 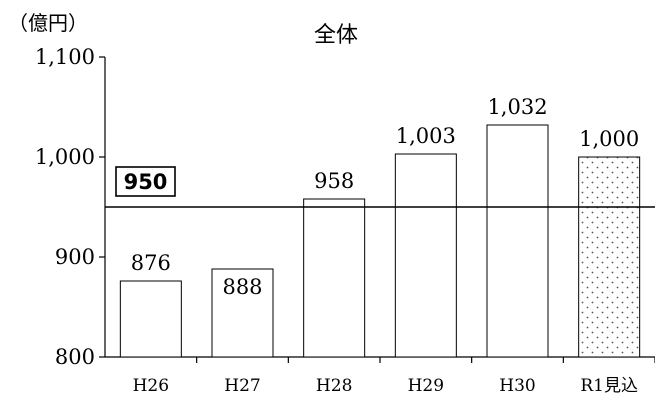 What do you see at coordinates (609, 139) in the screenshot?
I see `data-label: 1,000` at bounding box center [609, 139].